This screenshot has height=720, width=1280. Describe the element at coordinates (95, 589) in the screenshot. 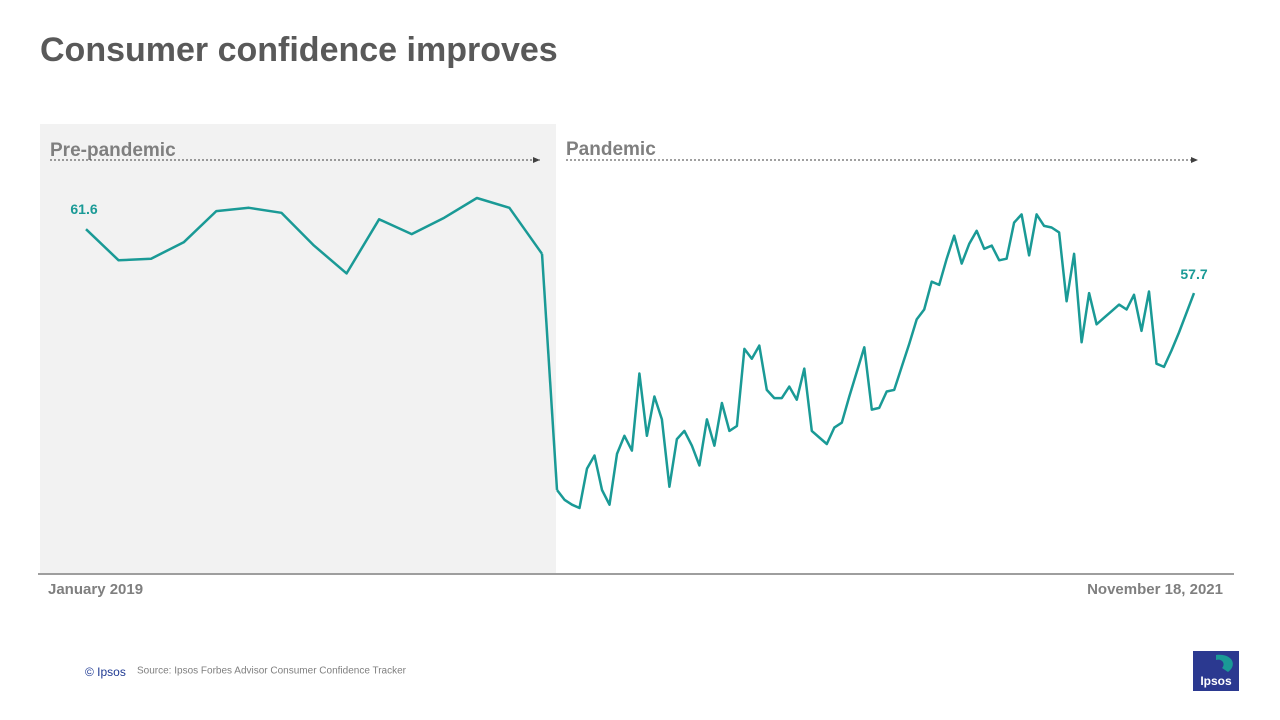

I see `x-label: January 2019` at that location.